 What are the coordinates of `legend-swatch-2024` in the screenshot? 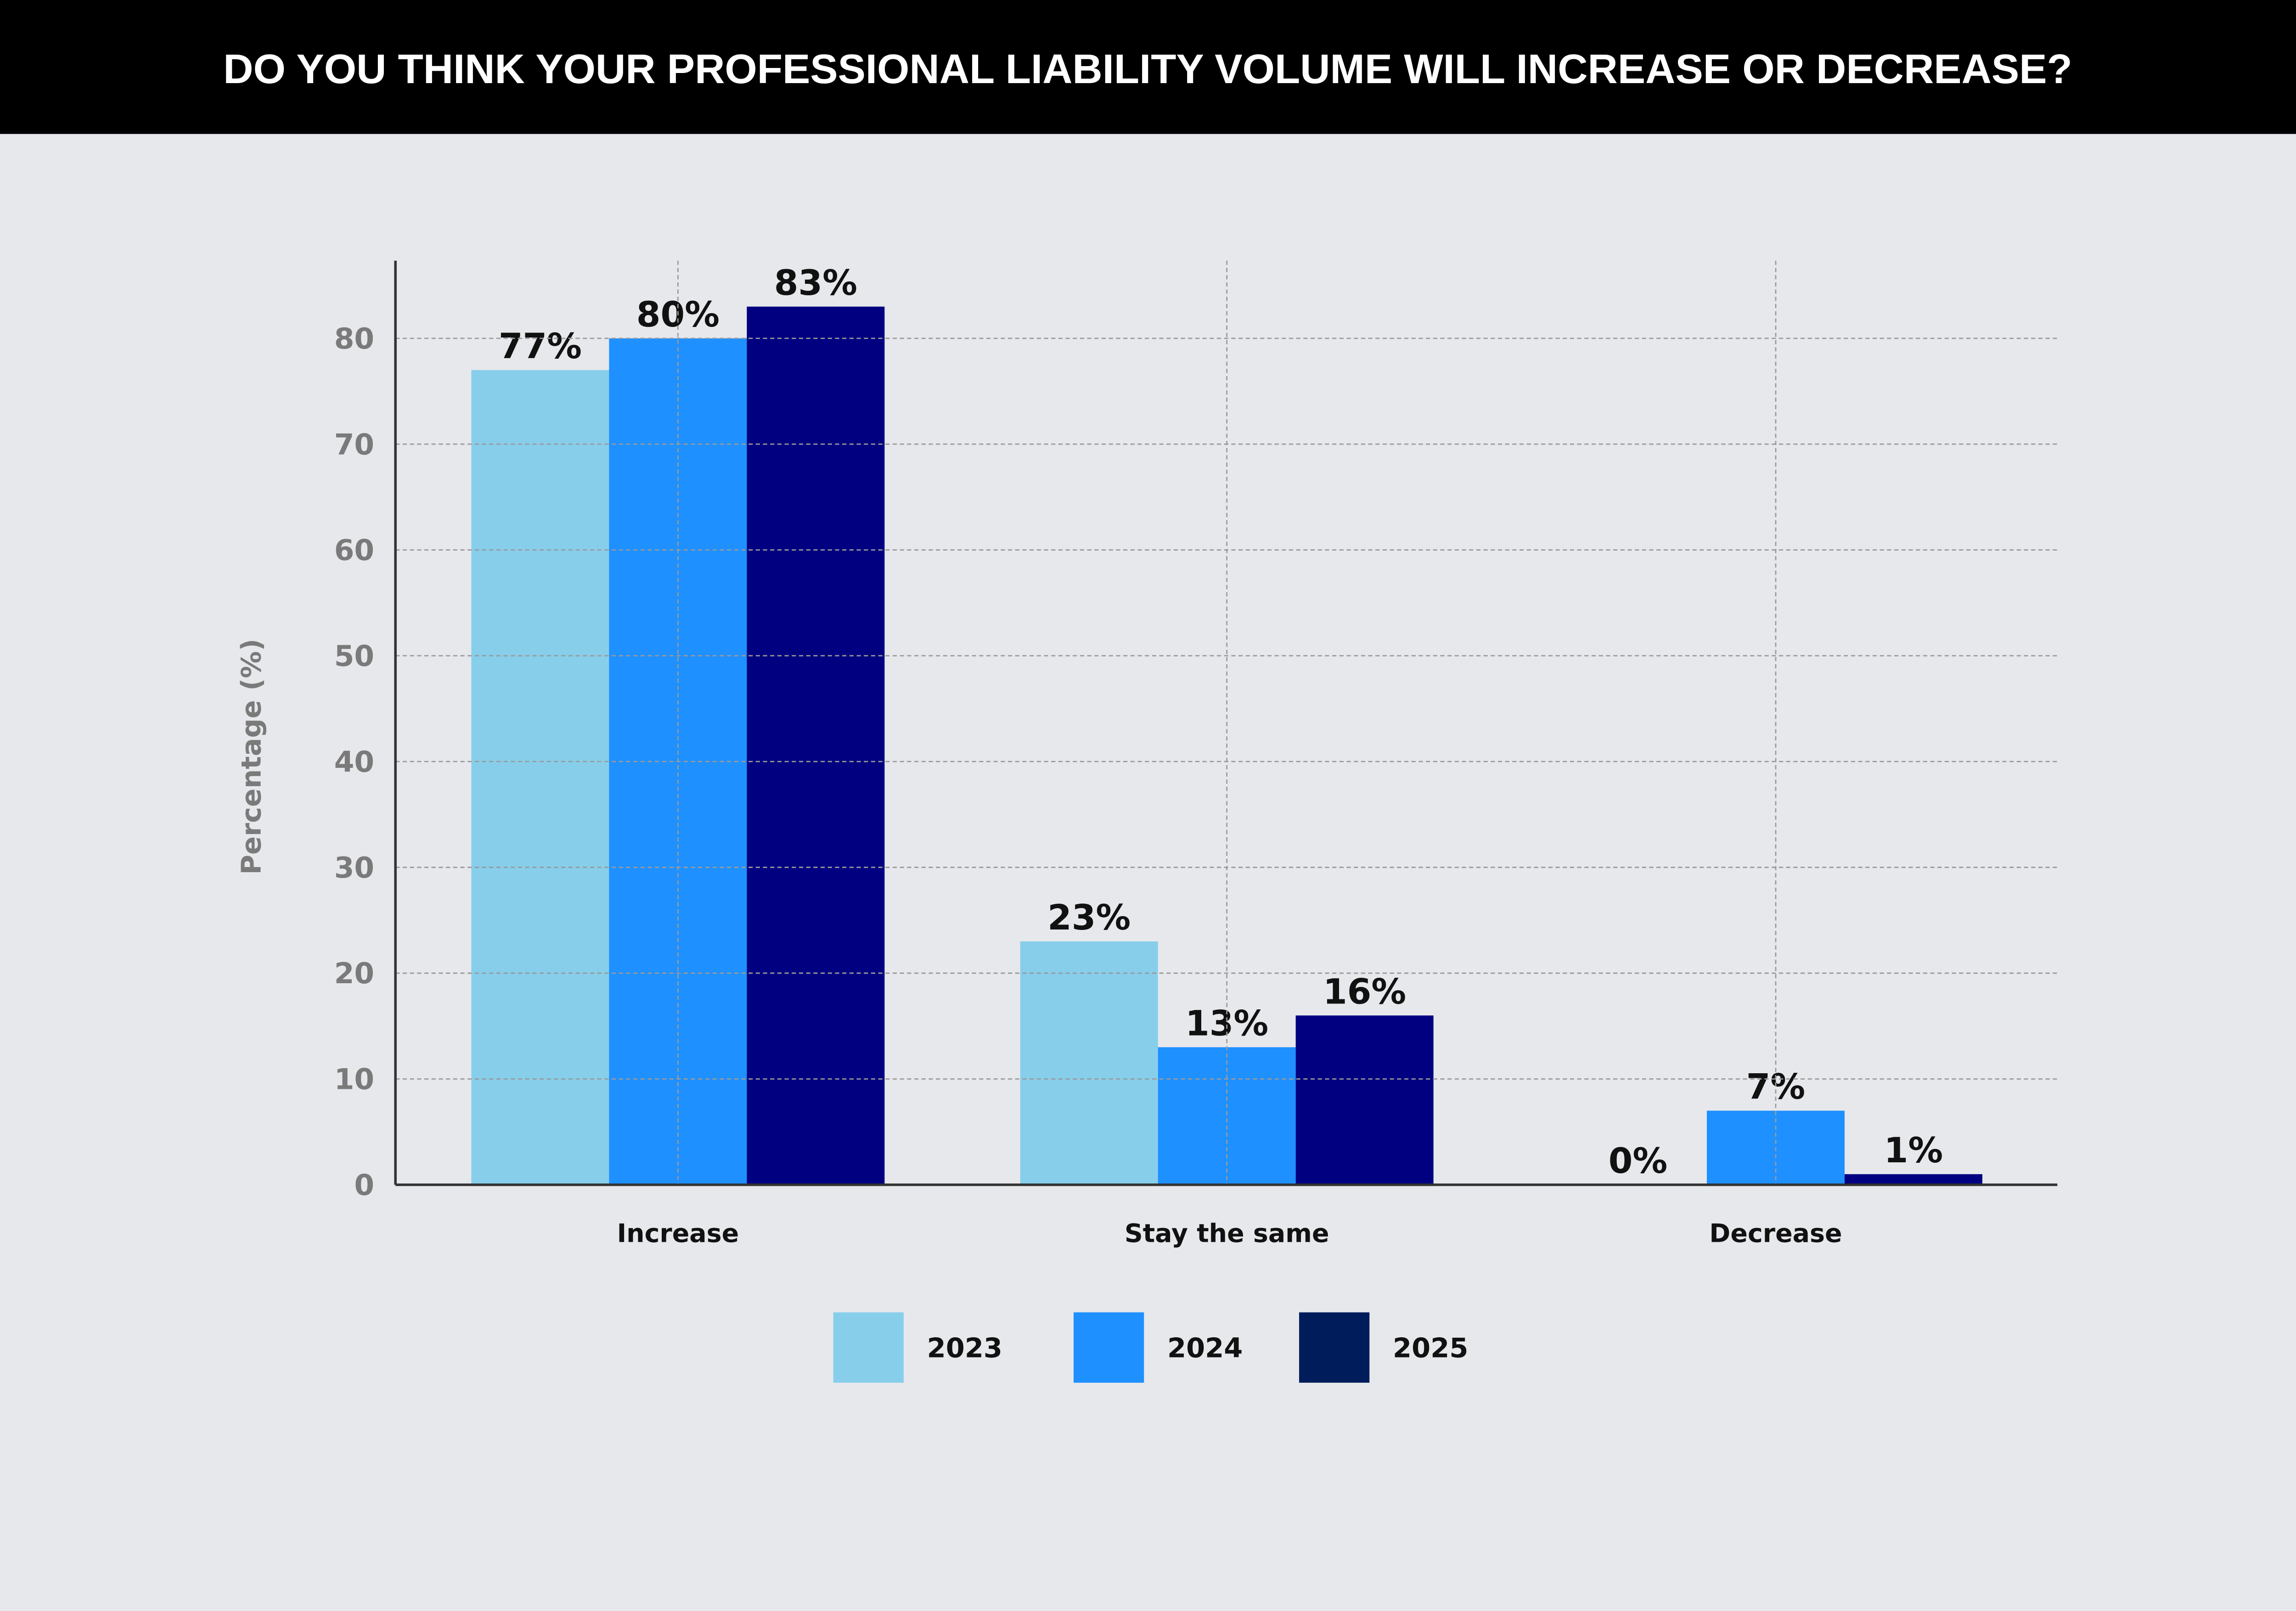 It's located at (1109, 1348).